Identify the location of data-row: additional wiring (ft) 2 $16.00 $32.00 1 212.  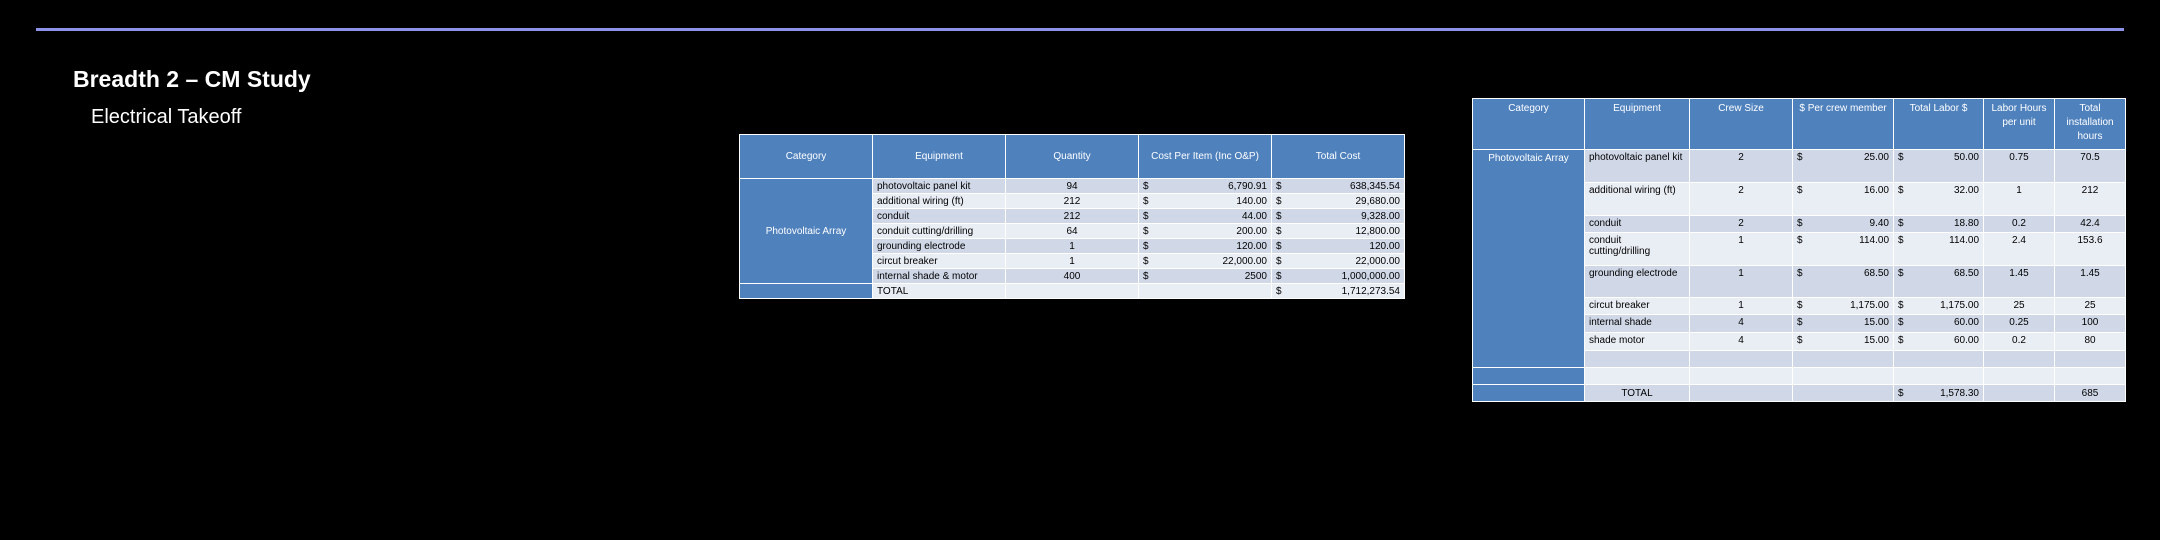
(1799, 199).